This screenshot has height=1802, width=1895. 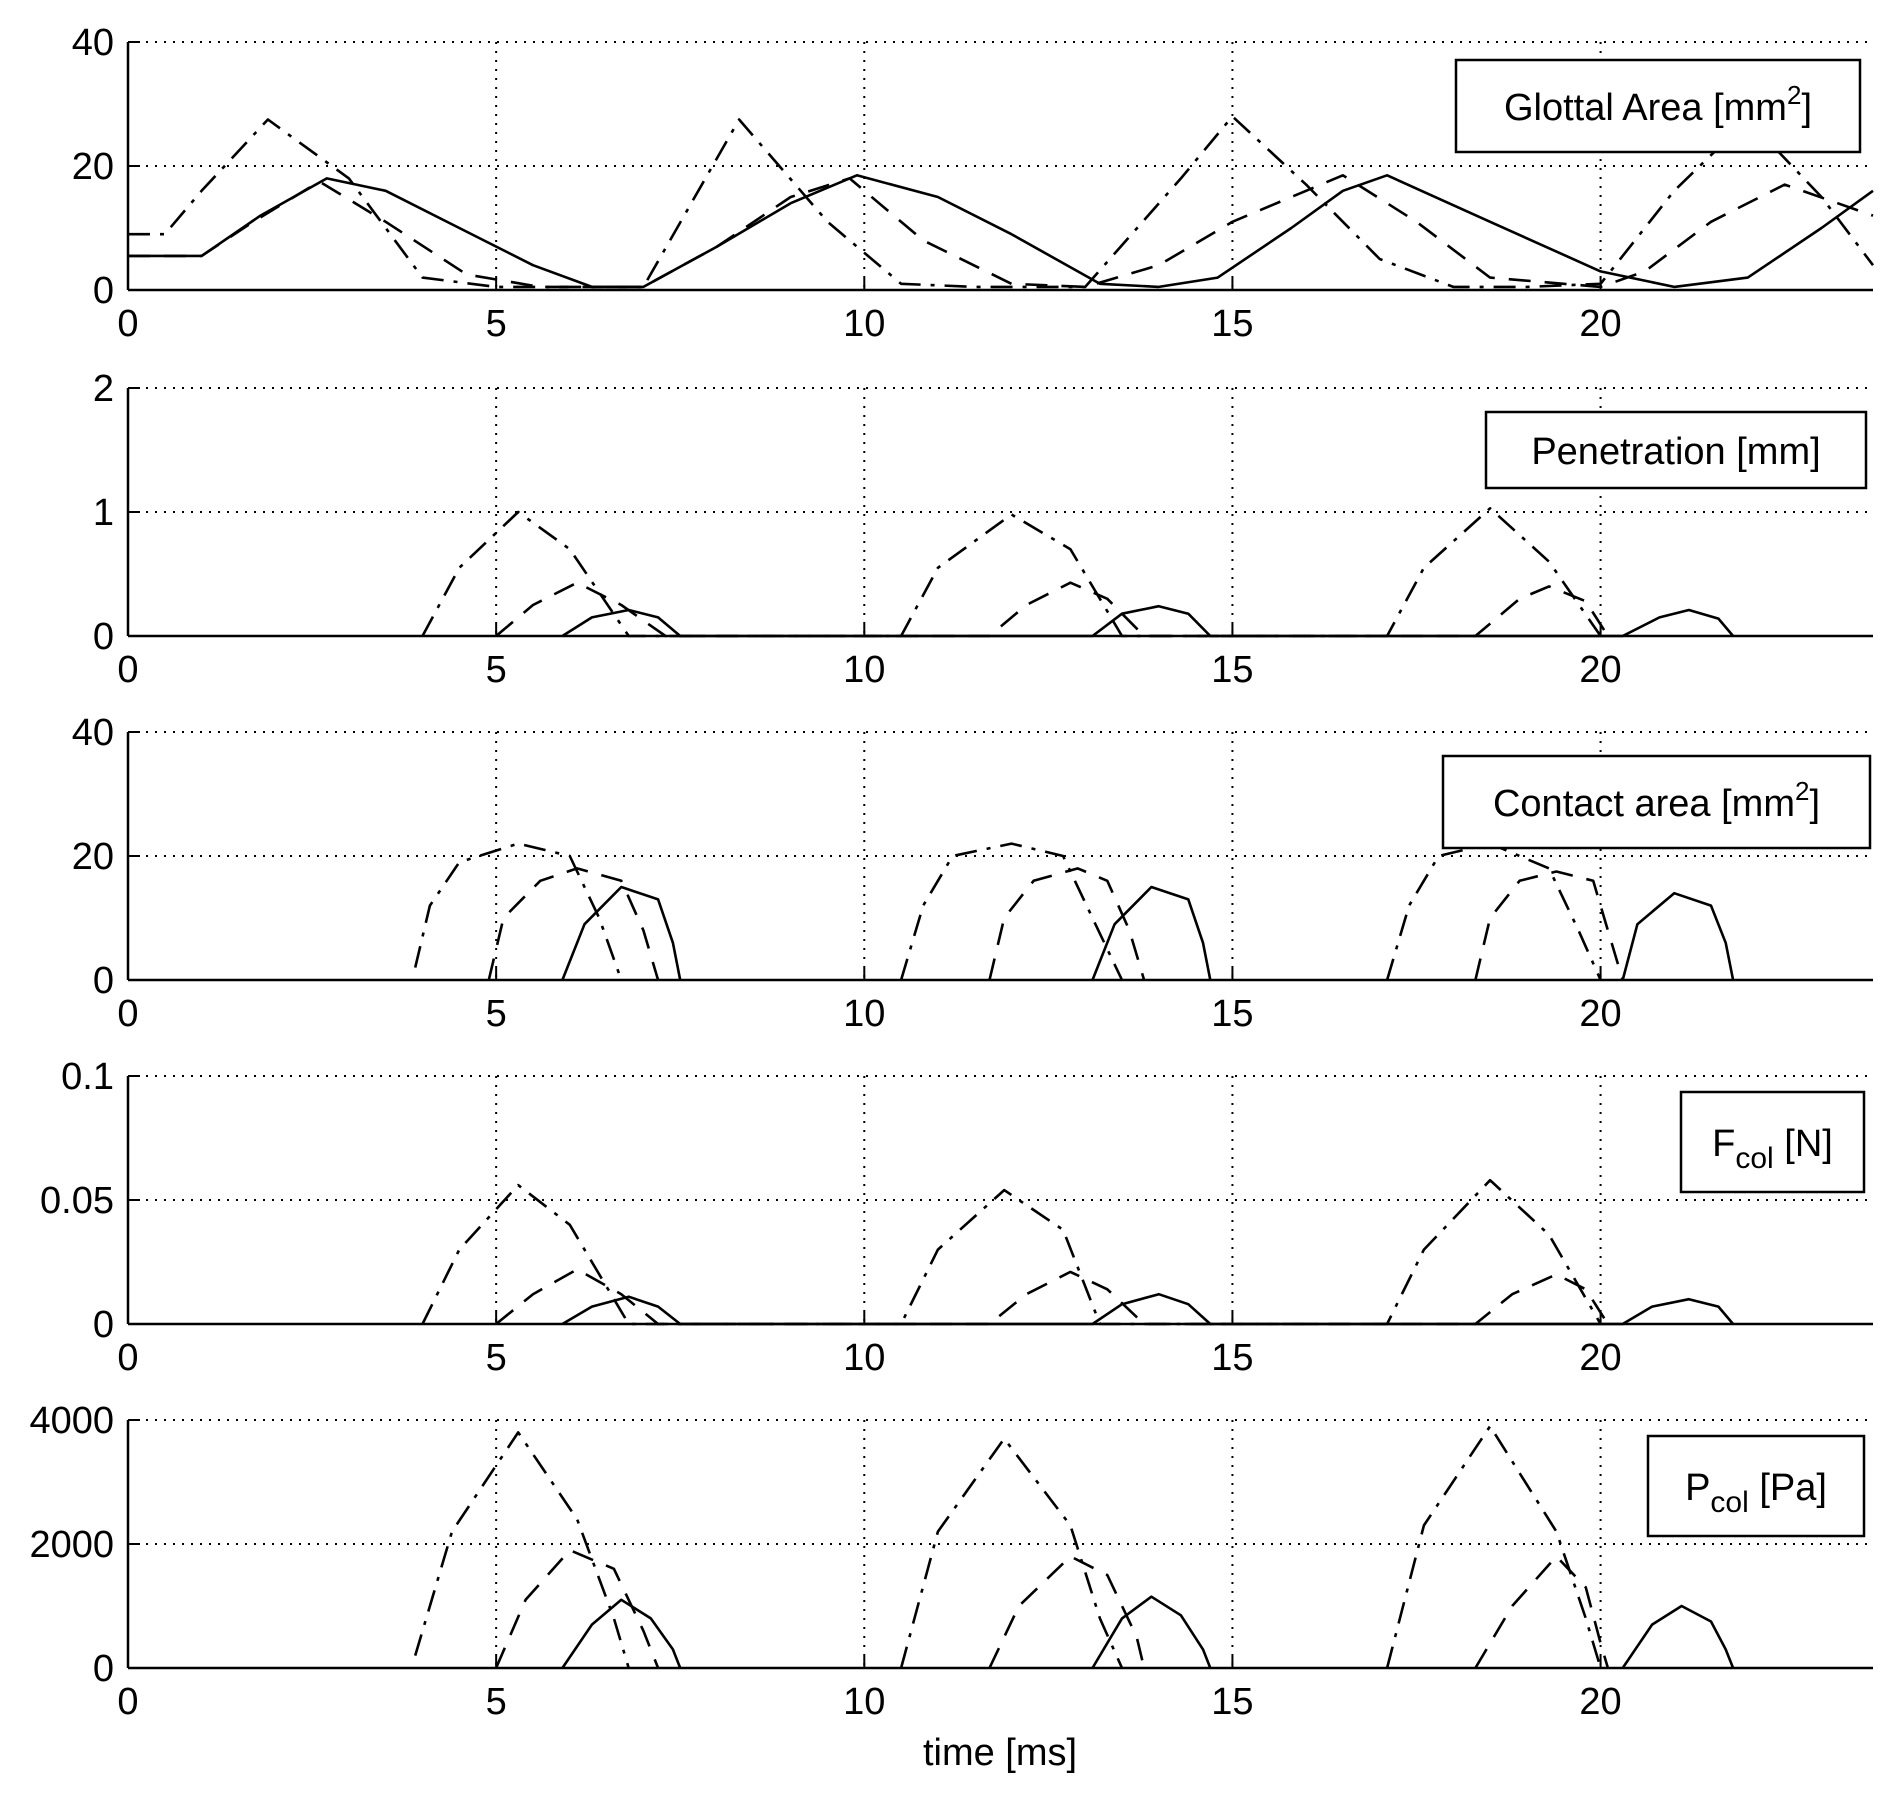 I want to click on legend-penetration: Penetration [mm], so click(x=1676, y=450).